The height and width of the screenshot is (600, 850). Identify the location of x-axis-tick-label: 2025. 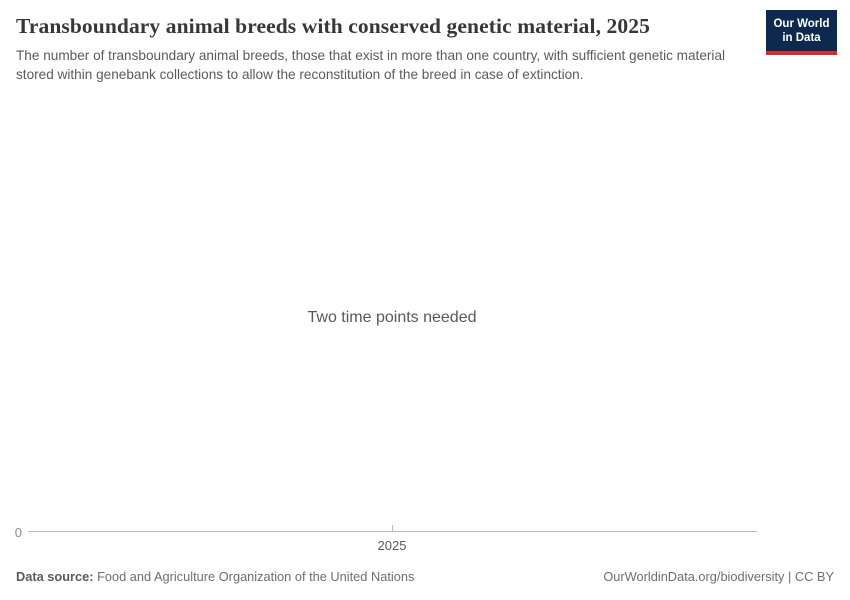
(392, 545).